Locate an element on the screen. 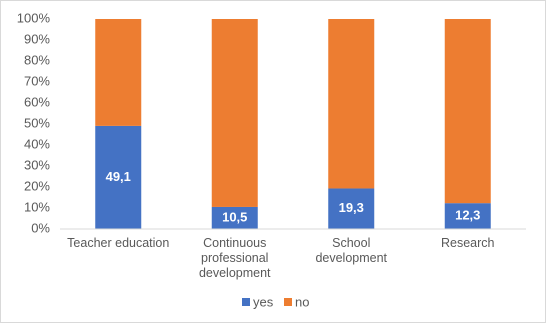 The width and height of the screenshot is (546, 323). y-tick-label: 80% is located at coordinates (37, 59).